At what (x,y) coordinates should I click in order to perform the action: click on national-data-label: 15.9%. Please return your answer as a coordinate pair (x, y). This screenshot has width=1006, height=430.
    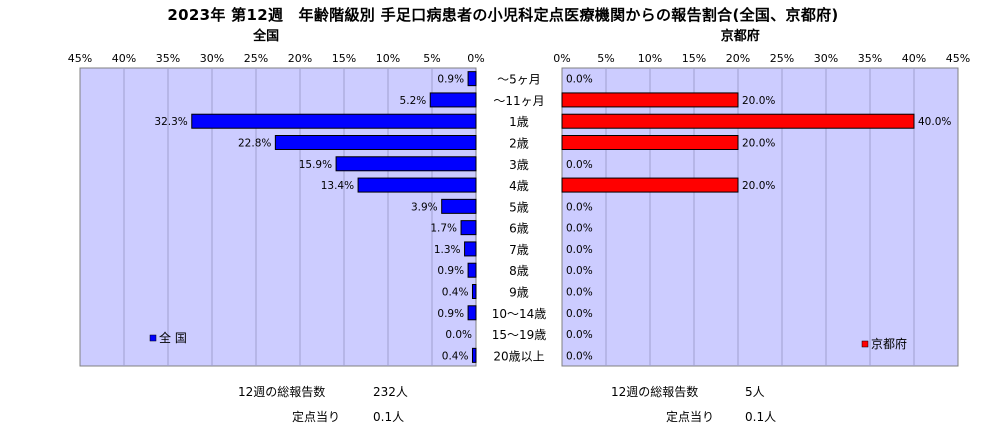
    Looking at the image, I should click on (315, 165).